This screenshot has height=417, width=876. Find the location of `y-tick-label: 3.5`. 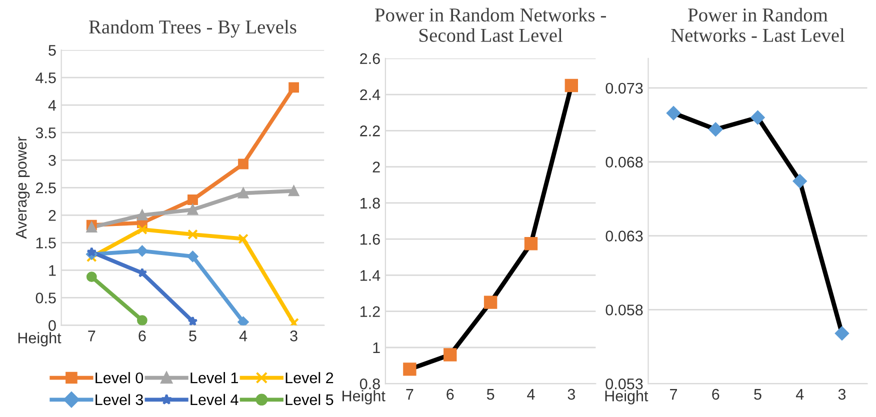

y-tick-label: 3.5 is located at coordinates (46, 132).